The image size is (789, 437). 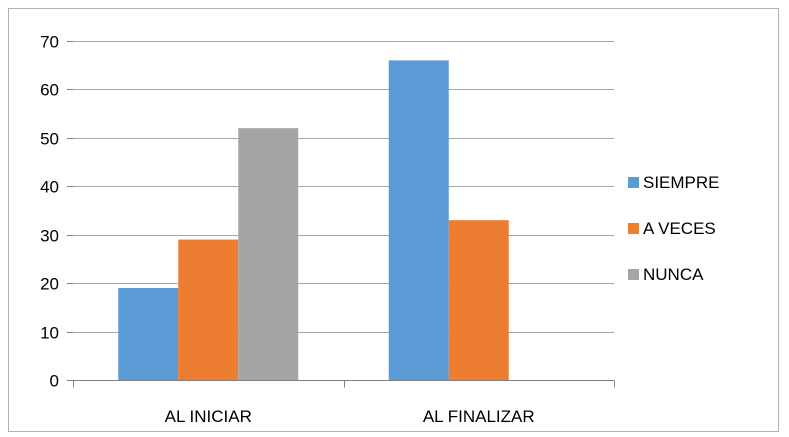 I want to click on y-tick-labels: 0 10 20 30 40 50 60 70, so click(x=49, y=212).